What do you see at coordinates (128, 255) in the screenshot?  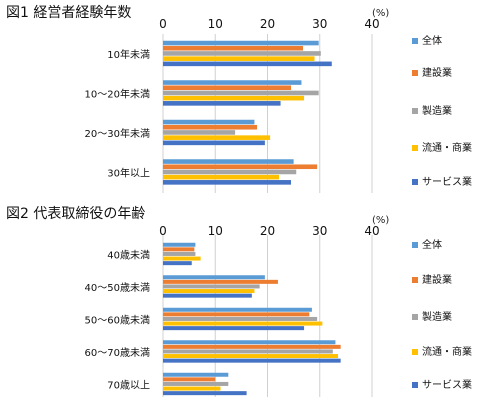 I see `category-label: 40歳未満` at bounding box center [128, 255].